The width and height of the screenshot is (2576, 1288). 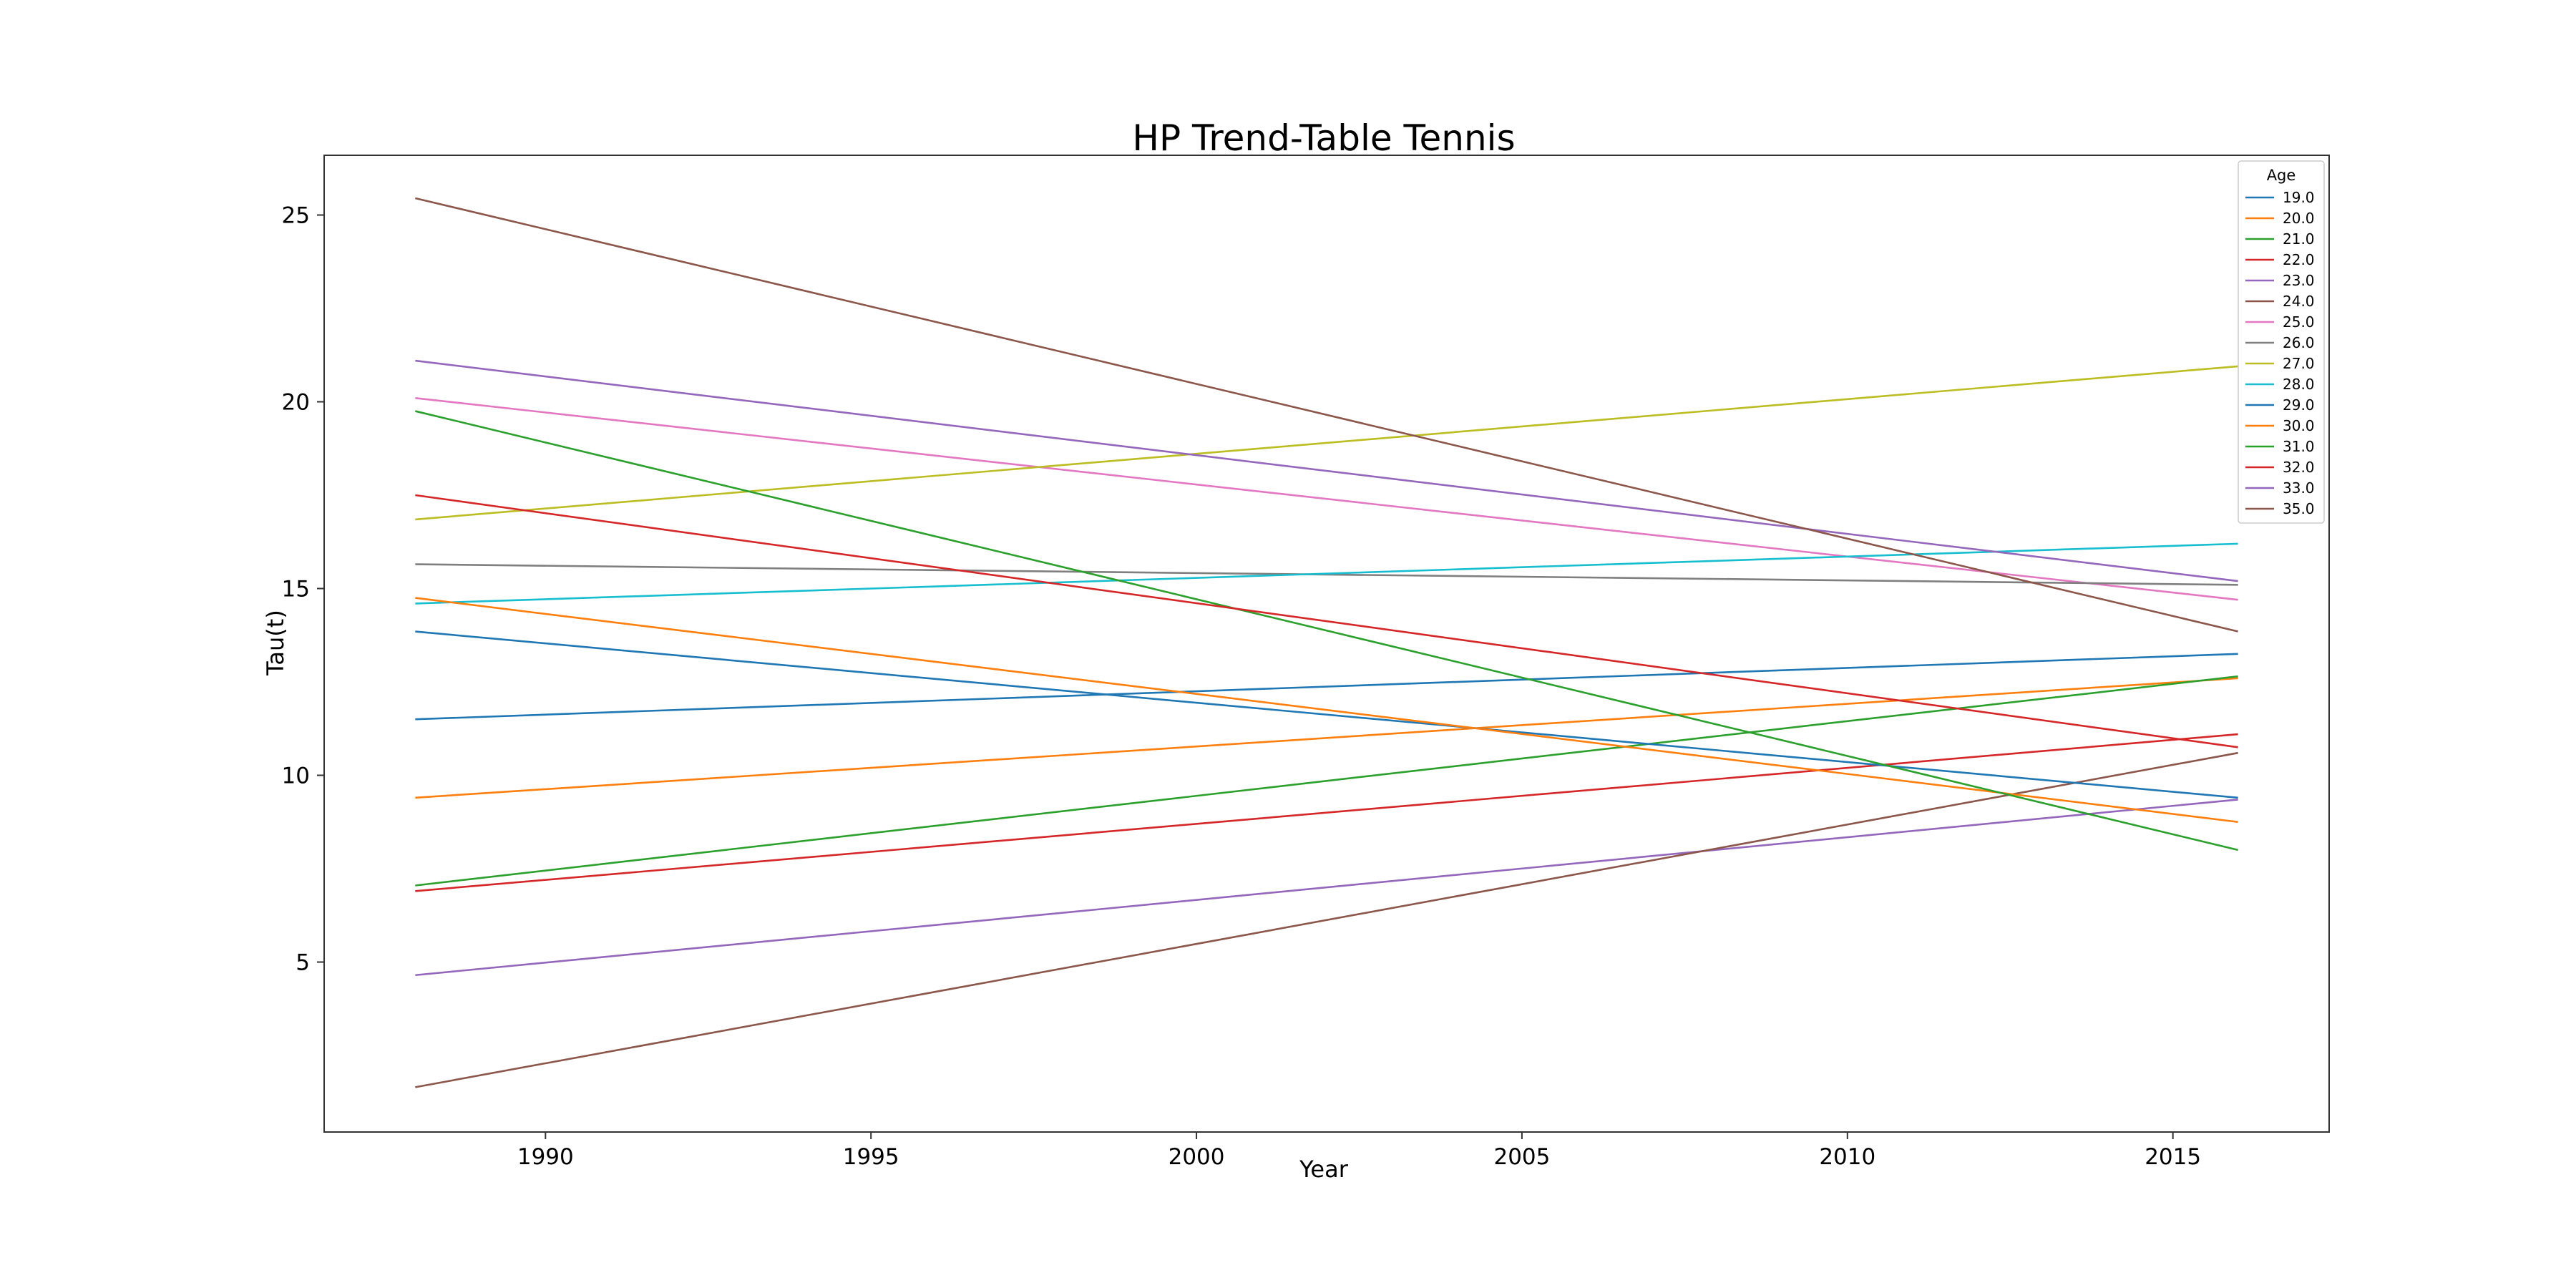 I want to click on legend-label-3: 22.0, so click(x=2299, y=259).